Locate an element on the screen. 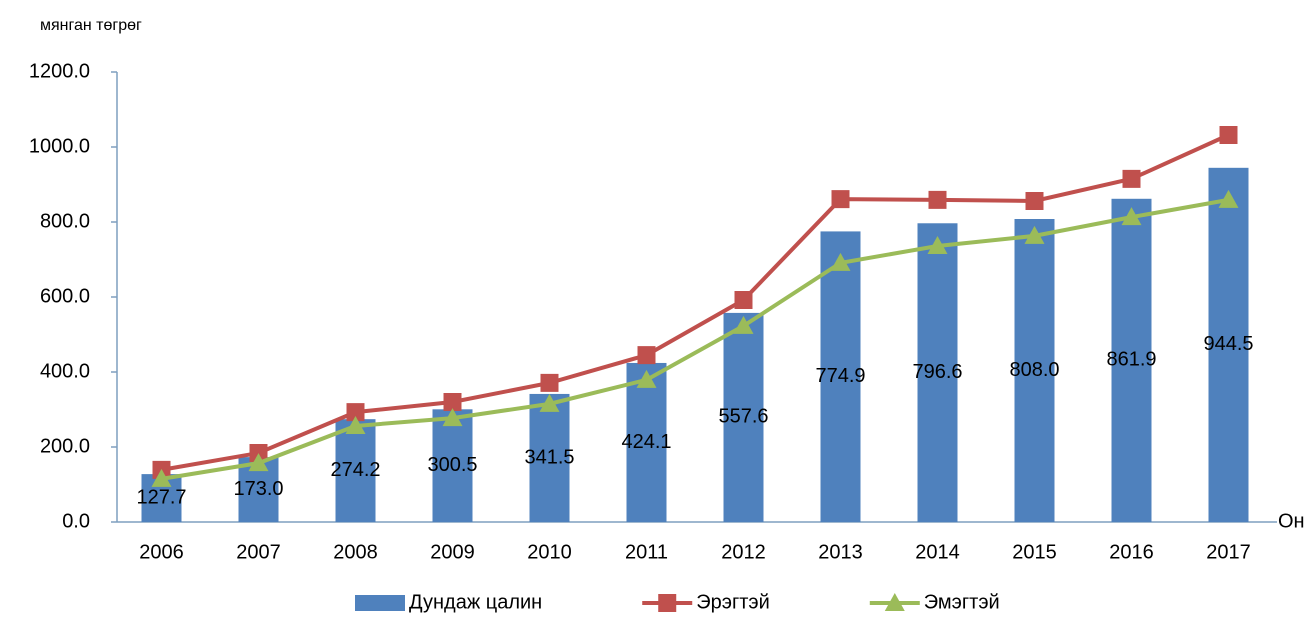 This screenshot has width=1310, height=643. x-tick-label: 2014 is located at coordinates (937, 552).